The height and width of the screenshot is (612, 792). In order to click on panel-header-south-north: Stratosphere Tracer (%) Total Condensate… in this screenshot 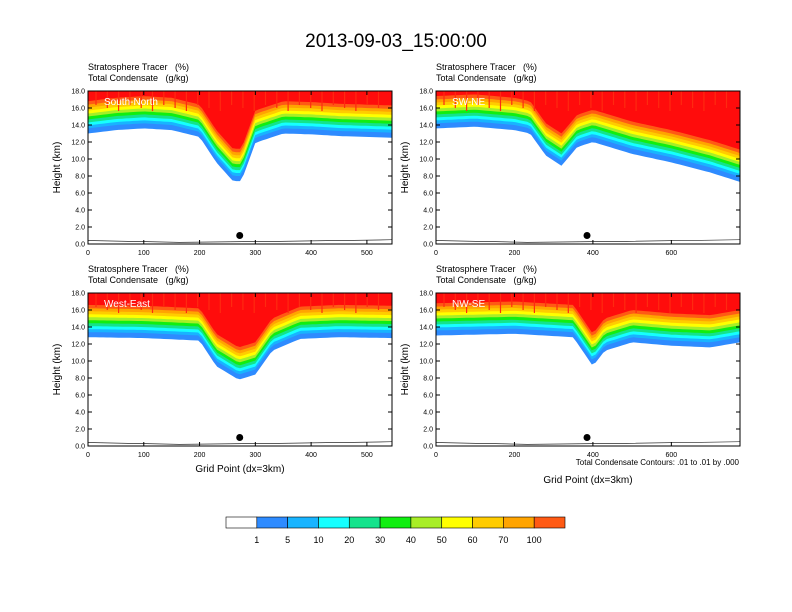, I will do `click(138, 73)`.